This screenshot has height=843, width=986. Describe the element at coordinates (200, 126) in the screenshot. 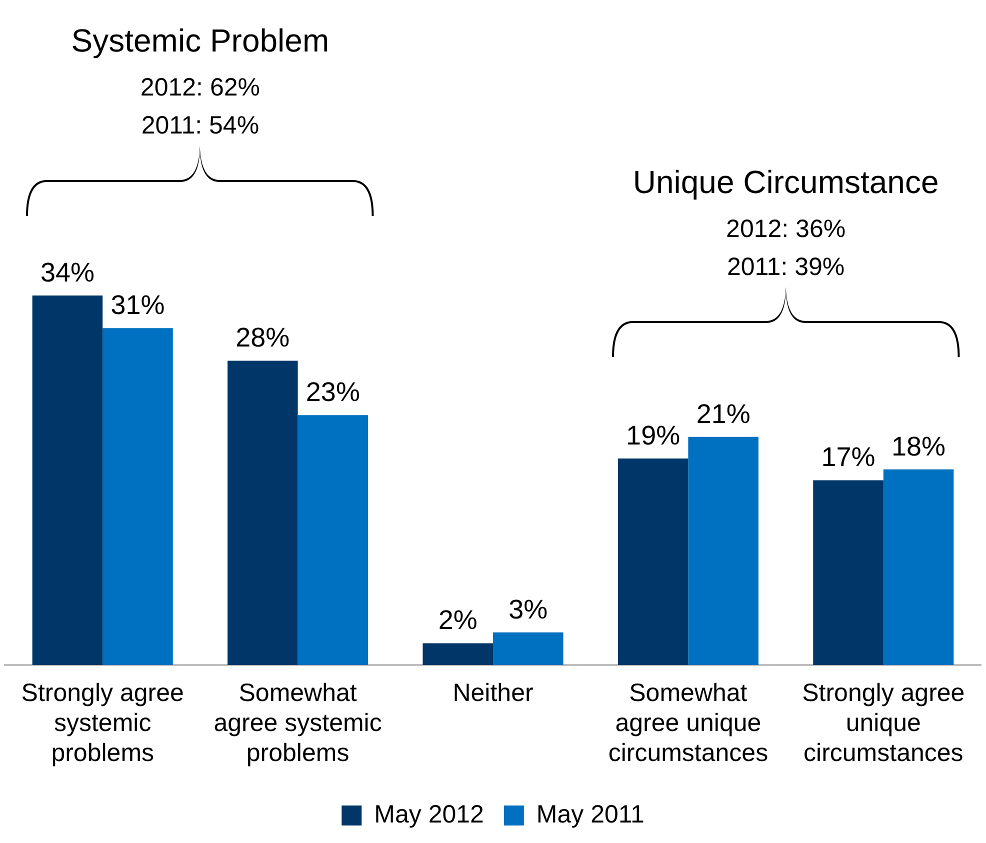

I see `text: 2011: 54%` at that location.